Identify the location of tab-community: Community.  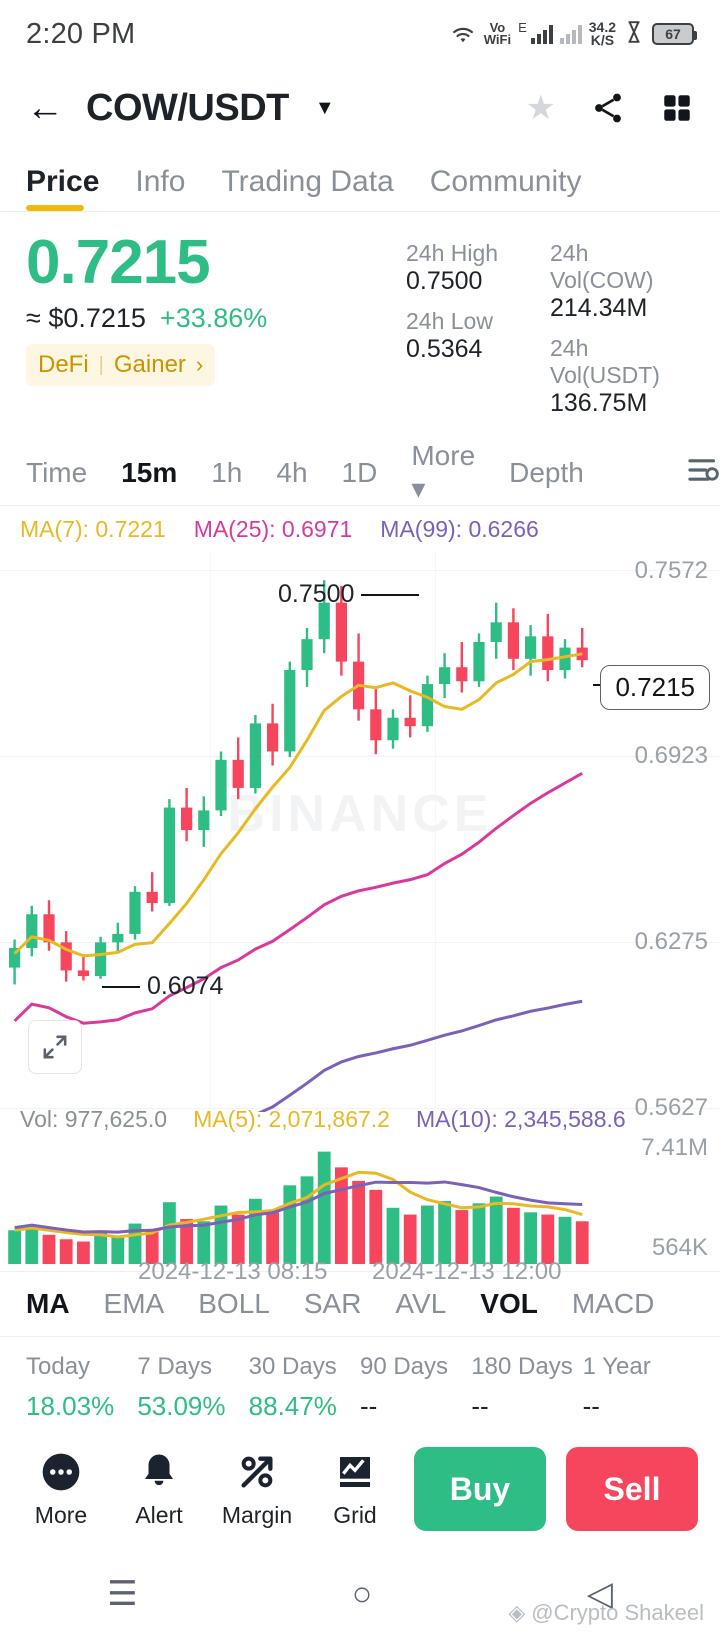
(505, 181).